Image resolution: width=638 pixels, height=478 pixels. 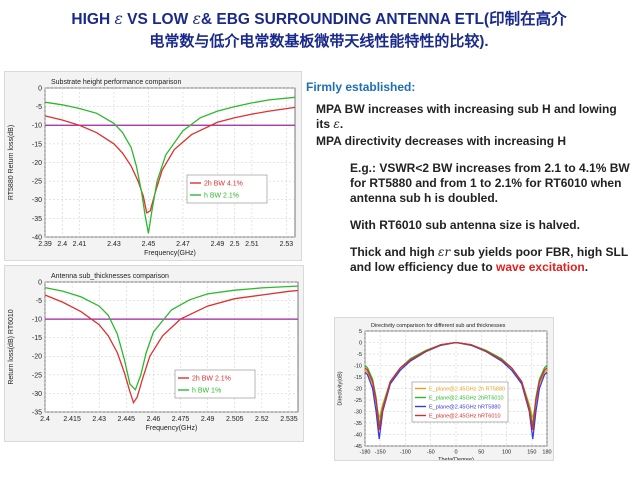 What do you see at coordinates (405, 453) in the screenshot?
I see `x-tick-label: -100` at bounding box center [405, 453].